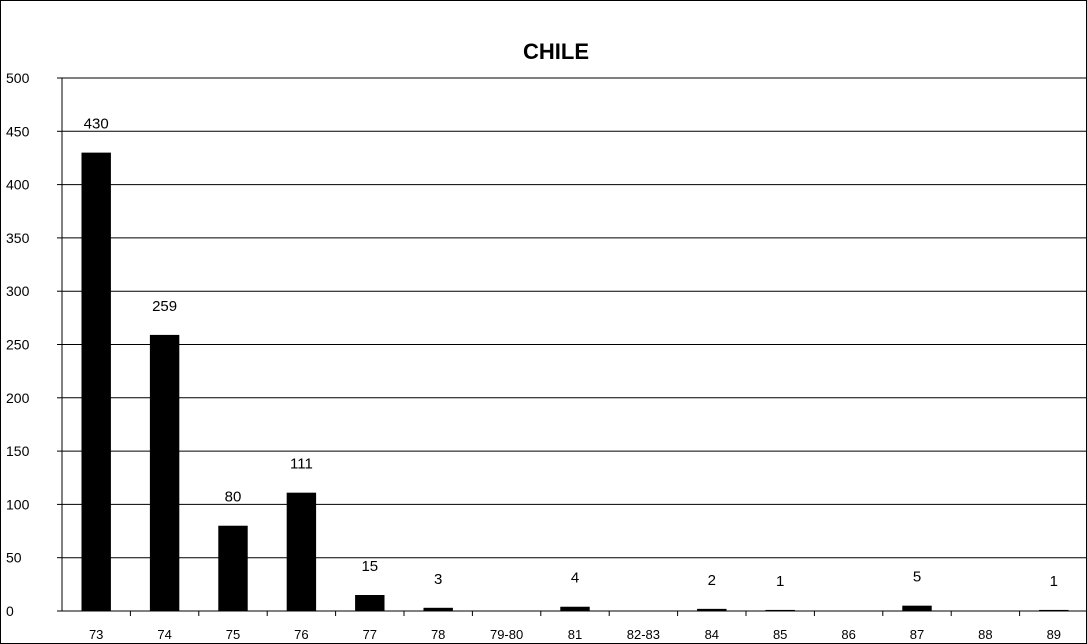  What do you see at coordinates (18, 238) in the screenshot?
I see `y-tick-label: 350` at bounding box center [18, 238].